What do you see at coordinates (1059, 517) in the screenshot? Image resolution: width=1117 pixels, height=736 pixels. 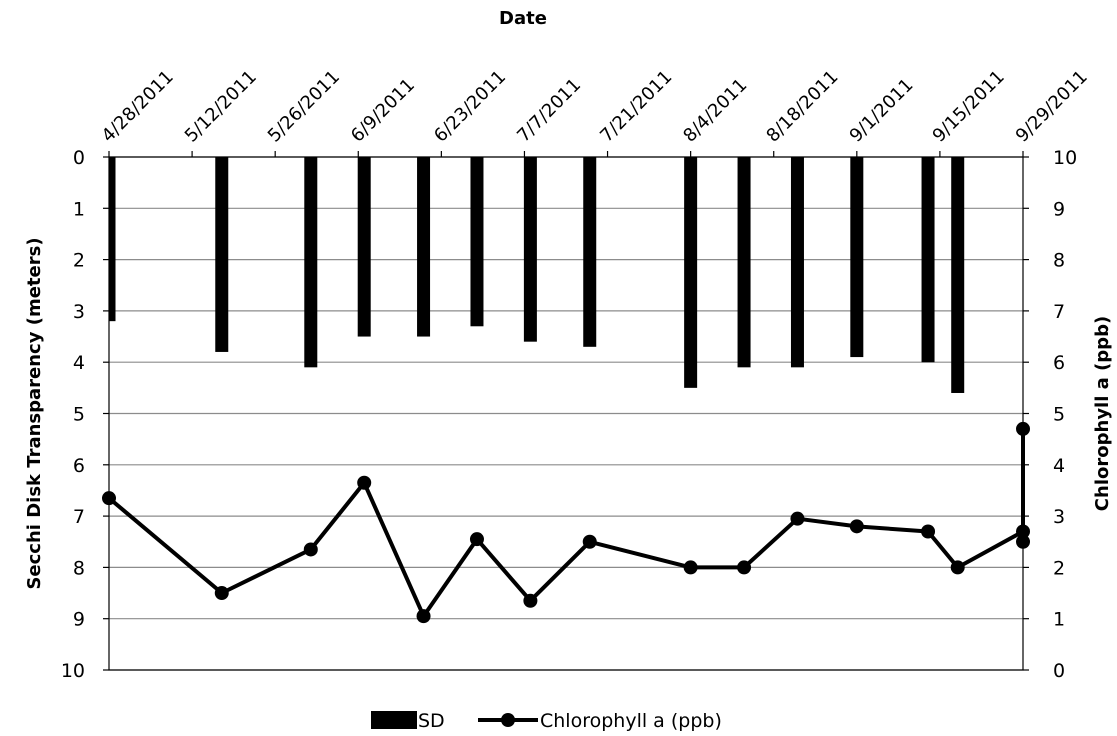 I see `y2-tick-label: 3` at bounding box center [1059, 517].